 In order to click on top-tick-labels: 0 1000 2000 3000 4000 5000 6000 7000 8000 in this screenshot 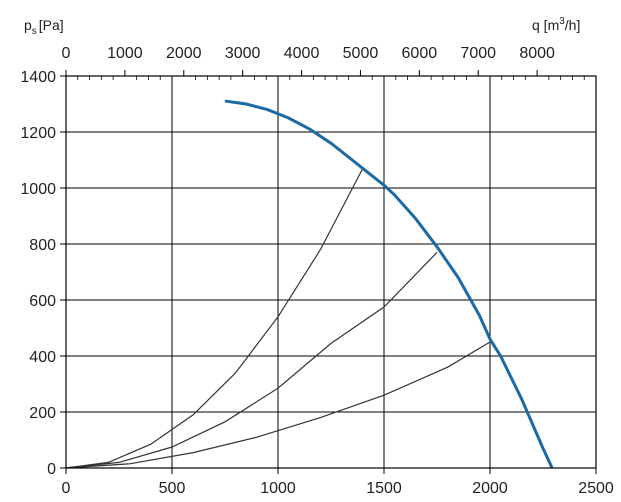, I will do `click(308, 60)`.